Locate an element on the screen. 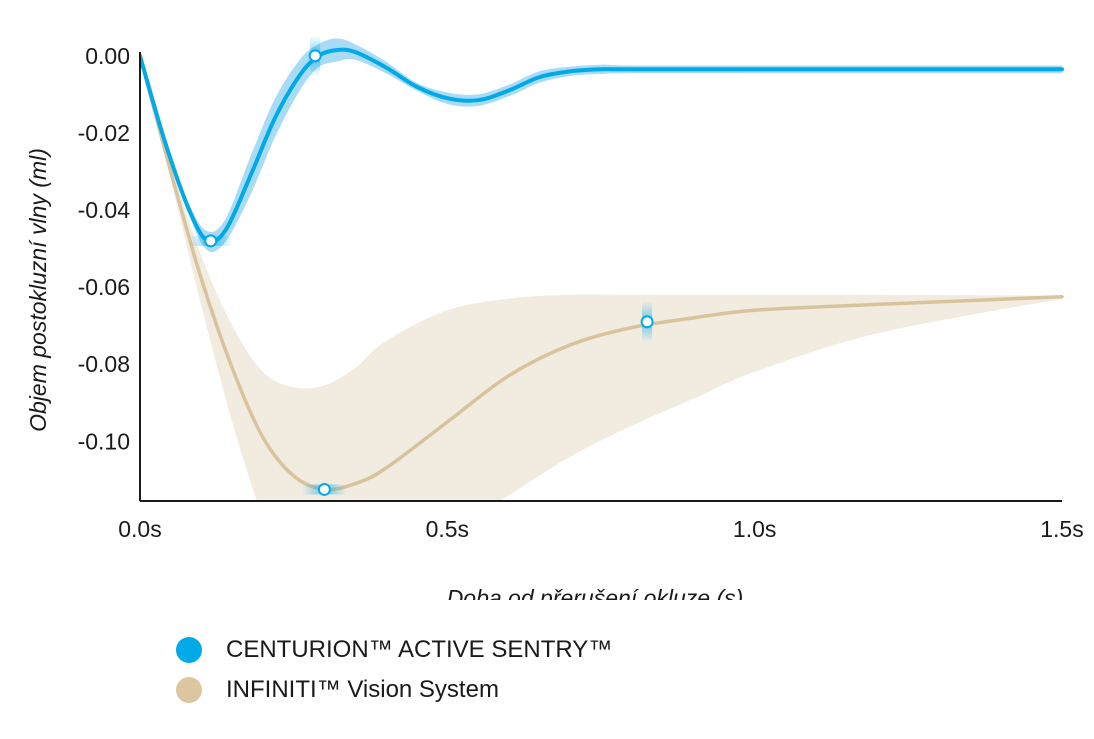  y-tick-label: -0.02 is located at coordinates (104, 133).